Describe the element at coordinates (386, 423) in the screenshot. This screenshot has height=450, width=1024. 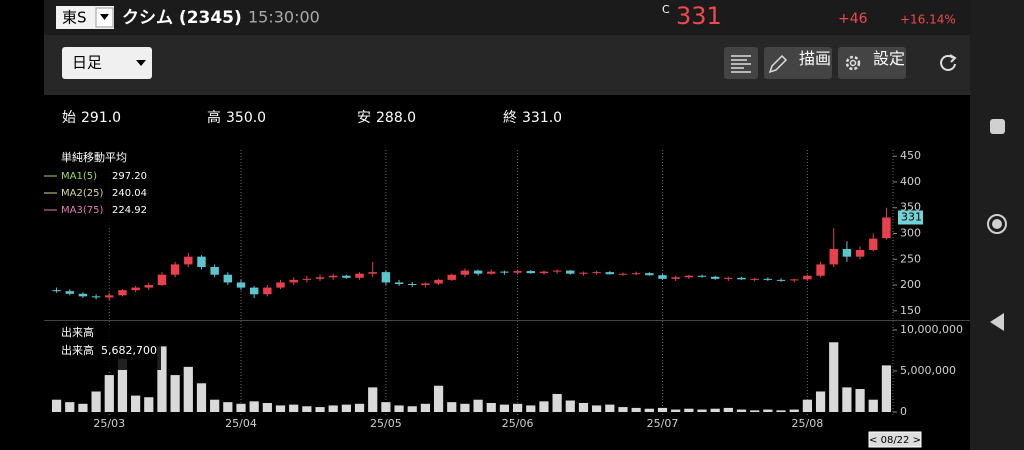
I see `x-tick-label: 25/05` at that location.